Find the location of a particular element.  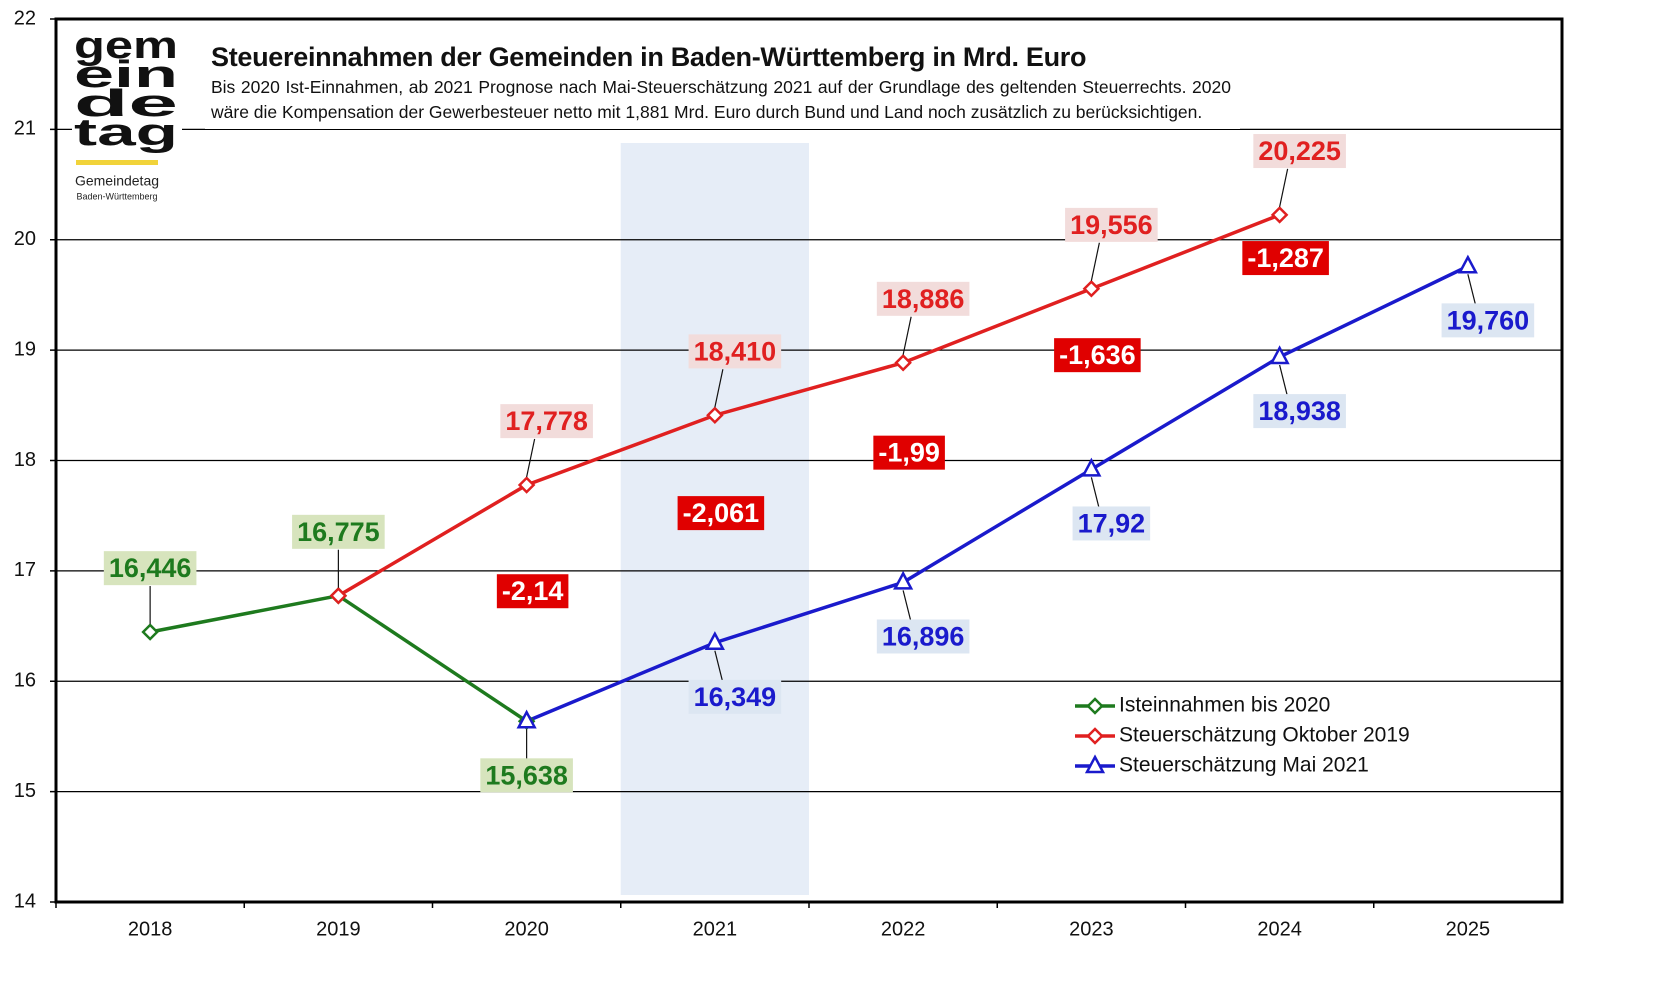

value-label: 17,92 is located at coordinates (1112, 523).